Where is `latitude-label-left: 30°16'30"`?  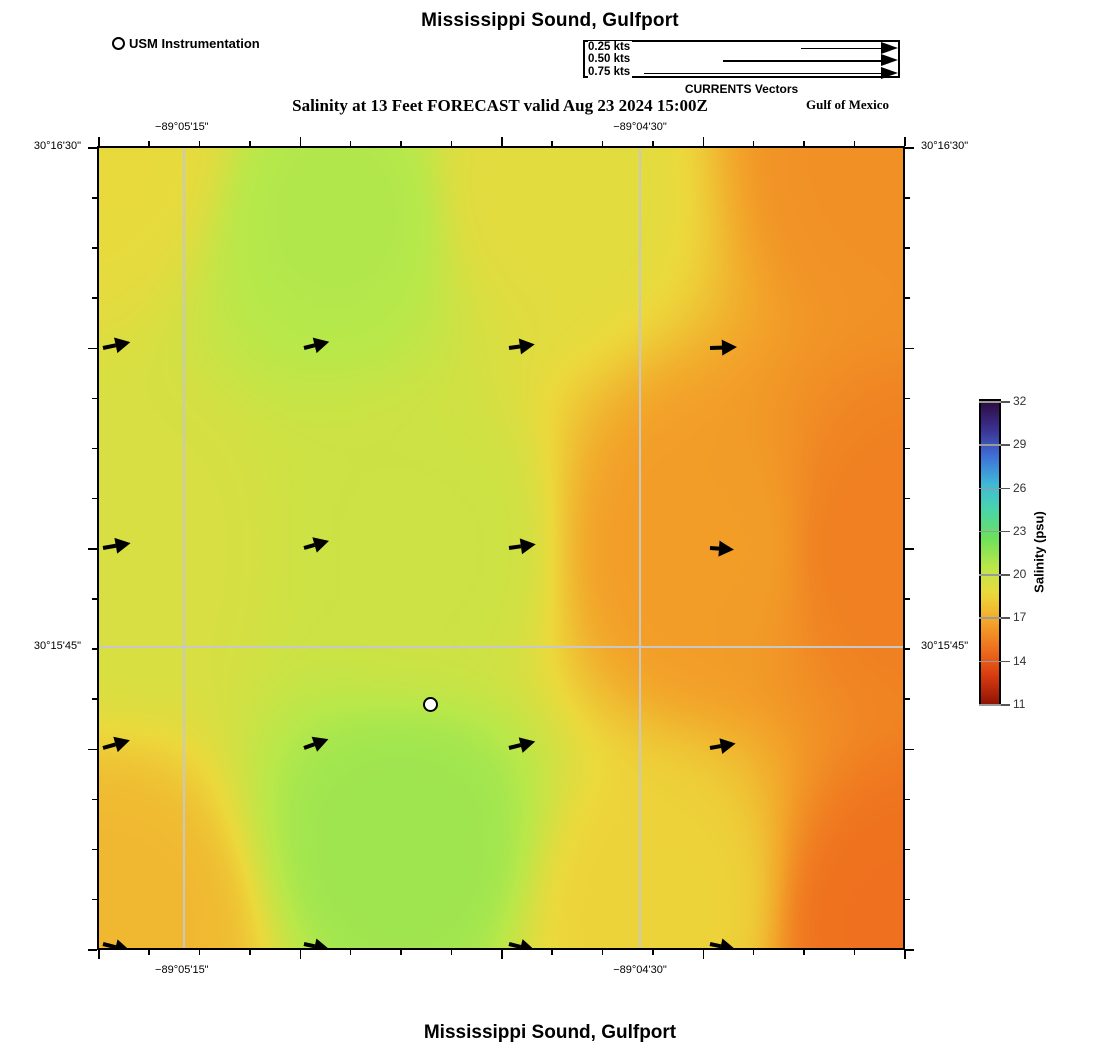
latitude-label-left: 30°16'30" is located at coordinates (57, 146).